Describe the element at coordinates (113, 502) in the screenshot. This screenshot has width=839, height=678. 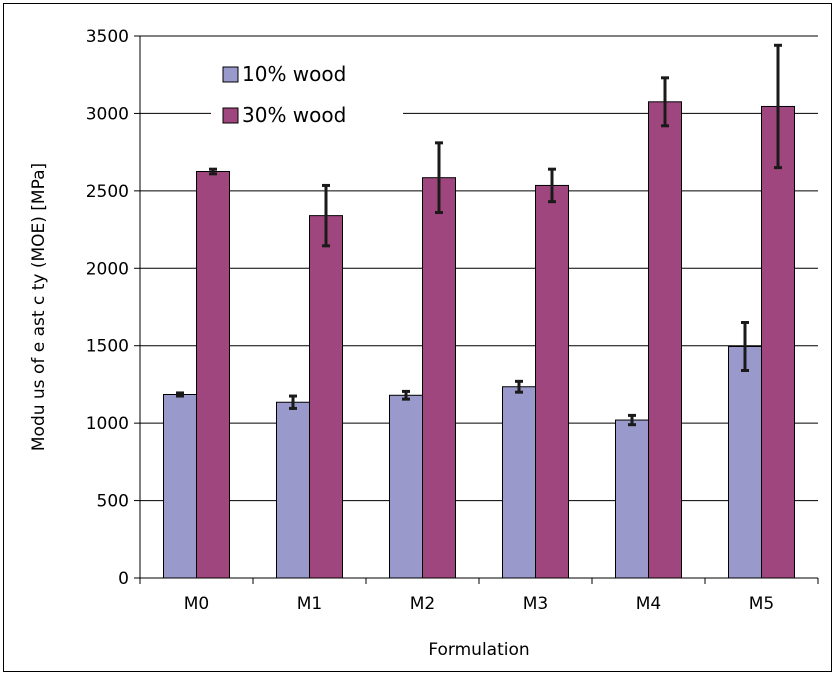
I see `y-tick-label: 500` at that location.